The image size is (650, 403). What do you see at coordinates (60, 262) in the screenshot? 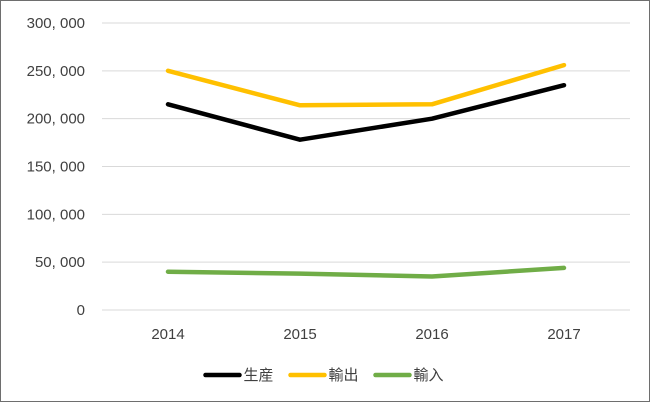
I see `y-tick-label: 50, 000` at bounding box center [60, 262].